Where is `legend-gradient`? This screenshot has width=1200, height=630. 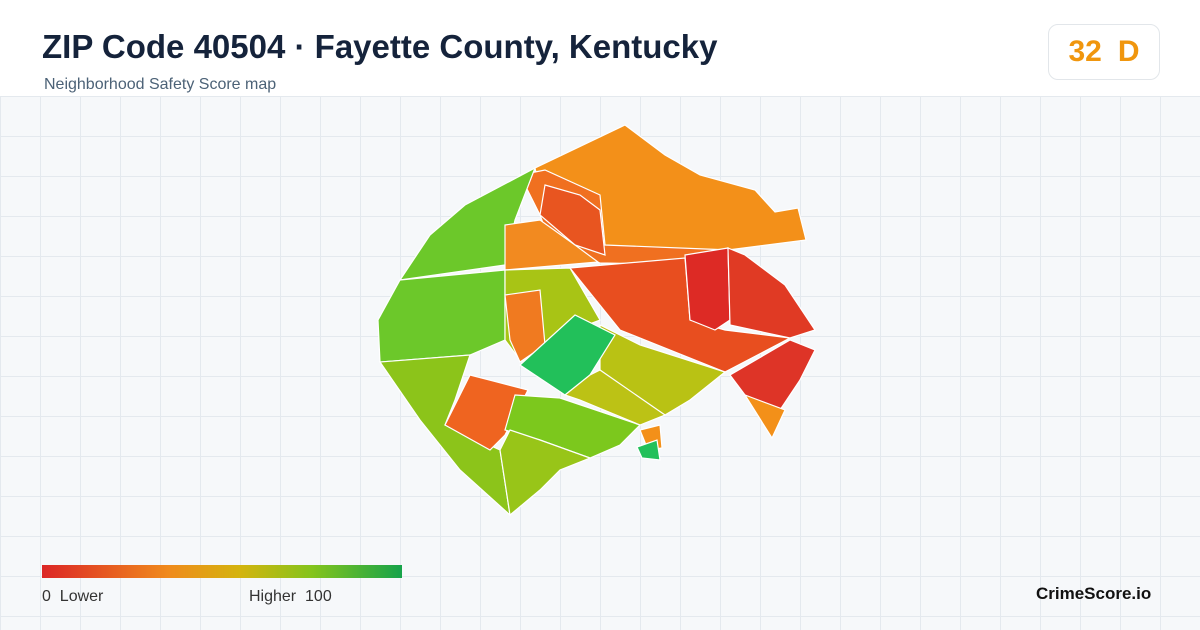 legend-gradient is located at coordinates (222, 571).